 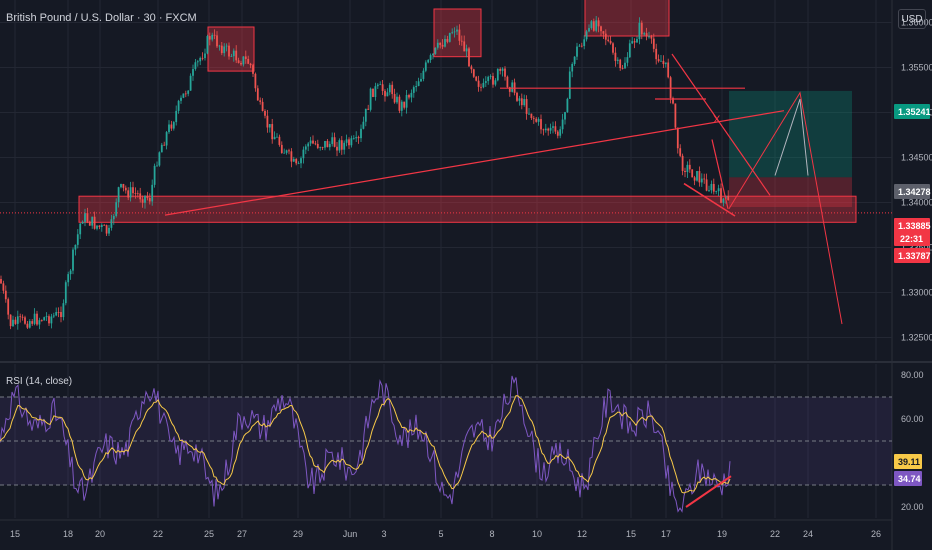 I want to click on supply-zone, so click(x=231, y=49).